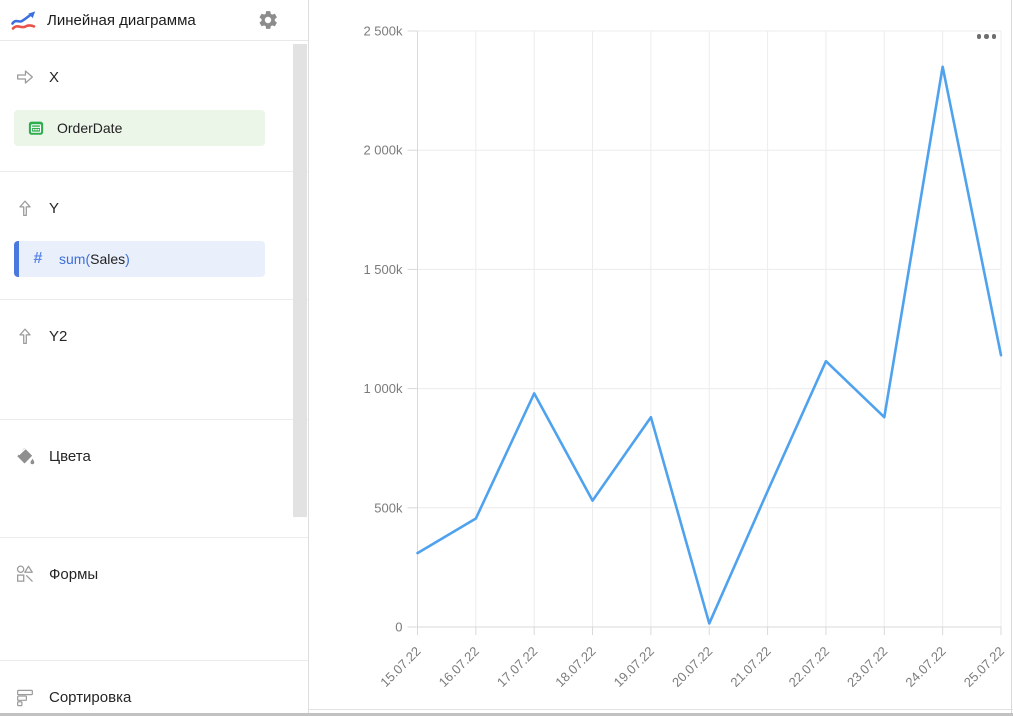 The image size is (1013, 716). Describe the element at coordinates (398, 627) in the screenshot. I see `y-axis-label: 0` at that location.